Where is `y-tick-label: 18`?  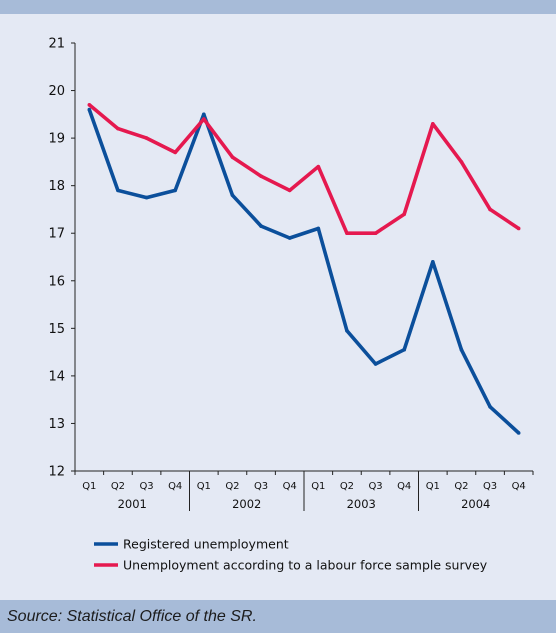 y-tick-label: 18 is located at coordinates (56, 186).